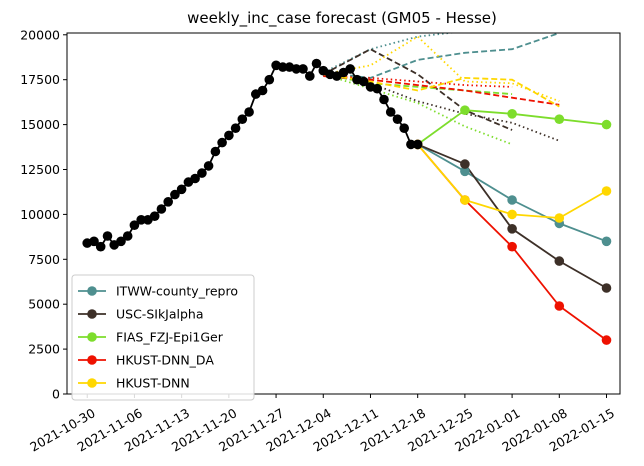 This screenshot has width=644, height=466. I want to click on series-3-band-dotted, so click(418, 81).